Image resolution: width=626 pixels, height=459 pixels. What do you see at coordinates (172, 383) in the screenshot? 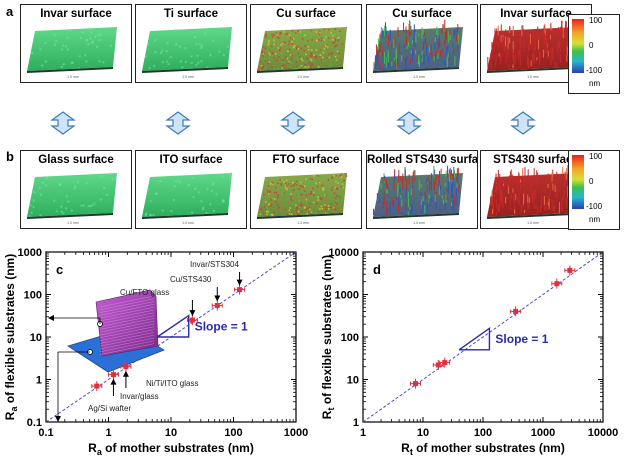
I see `point-annotation: Ni/Ti/ITO glass` at bounding box center [172, 383].